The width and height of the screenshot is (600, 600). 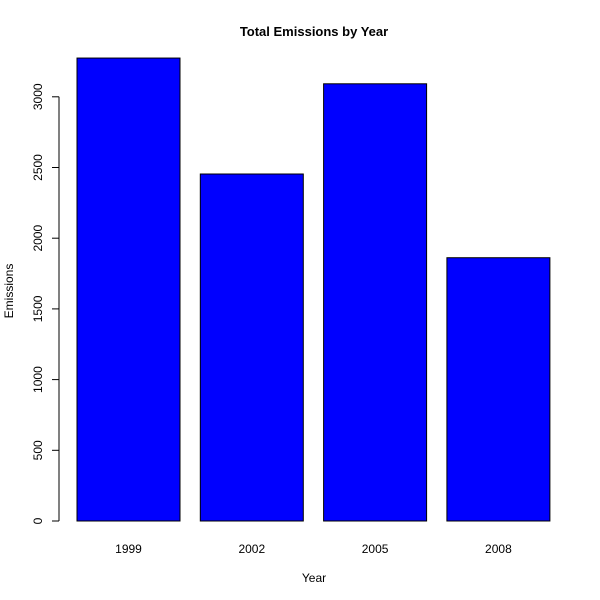 I want to click on y-tick-label-500: 500, so click(x=38, y=450).